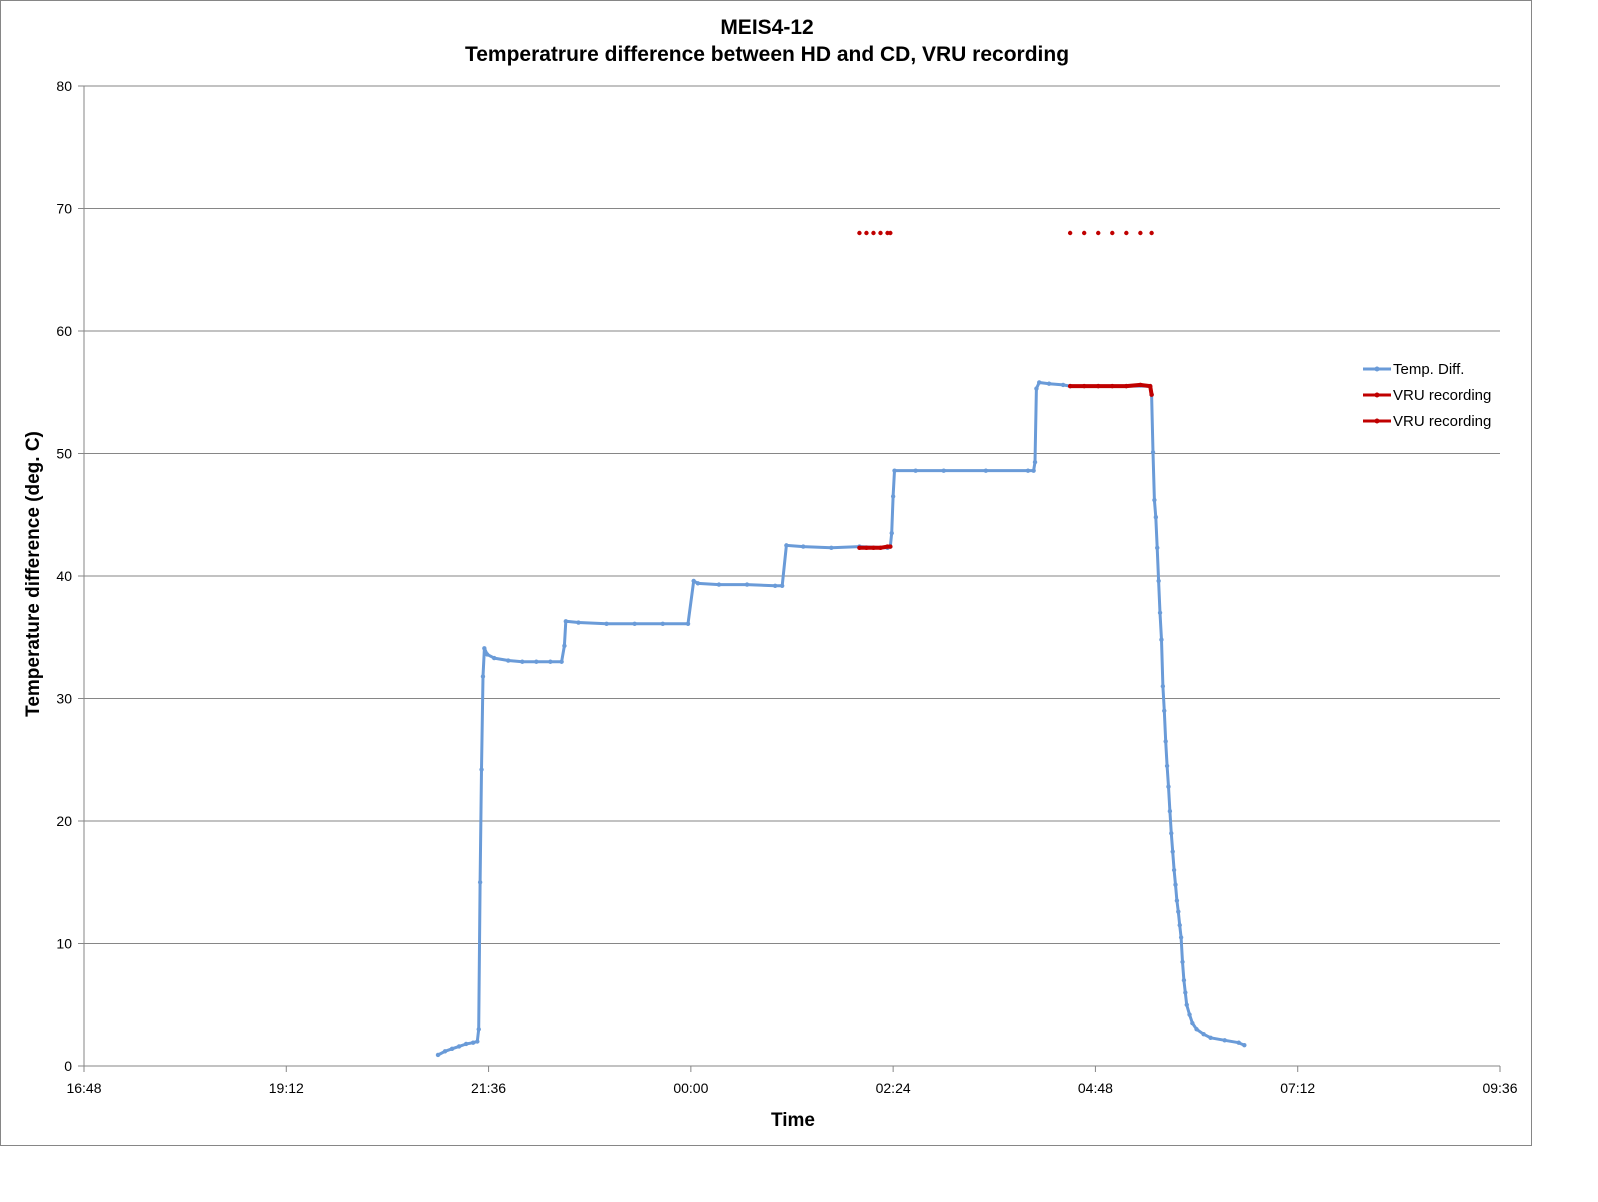  Describe the element at coordinates (64, 454) in the screenshot. I see `y-tick-label: 50` at that location.